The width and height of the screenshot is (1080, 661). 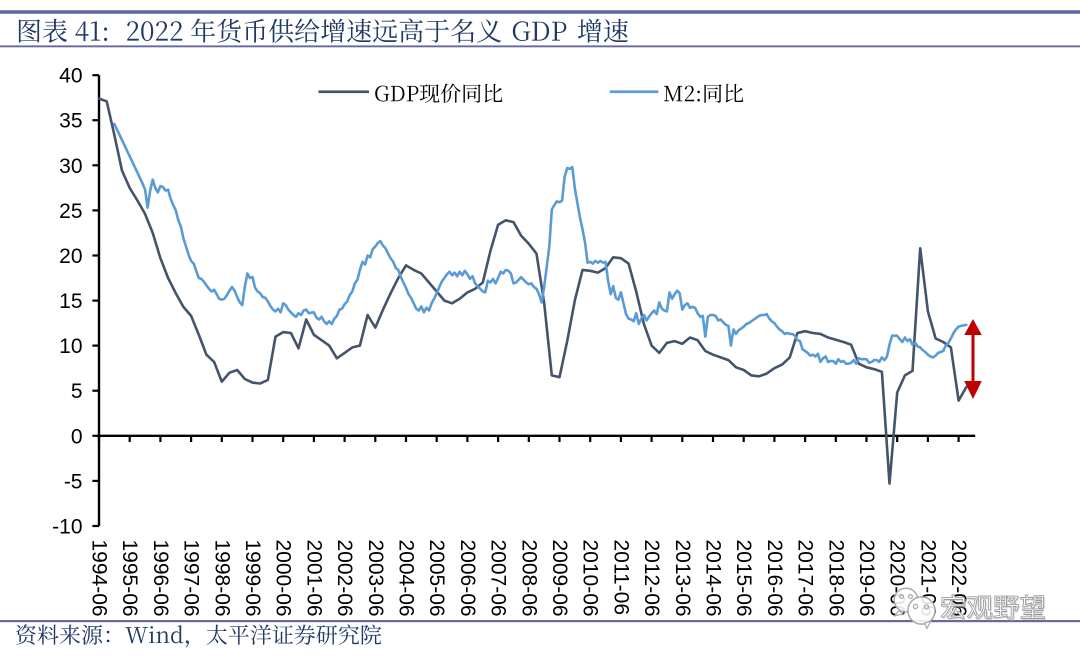 What do you see at coordinates (70, 166) in the screenshot?
I see `svg-text: 30` at bounding box center [70, 166].